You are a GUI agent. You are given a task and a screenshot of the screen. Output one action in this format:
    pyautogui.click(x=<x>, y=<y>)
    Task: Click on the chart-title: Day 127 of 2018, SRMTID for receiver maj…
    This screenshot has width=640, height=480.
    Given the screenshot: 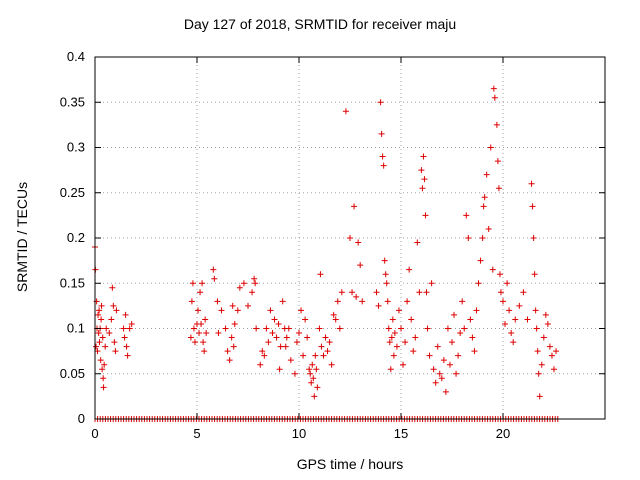 What is the action you would take?
    pyautogui.click(x=320, y=24)
    